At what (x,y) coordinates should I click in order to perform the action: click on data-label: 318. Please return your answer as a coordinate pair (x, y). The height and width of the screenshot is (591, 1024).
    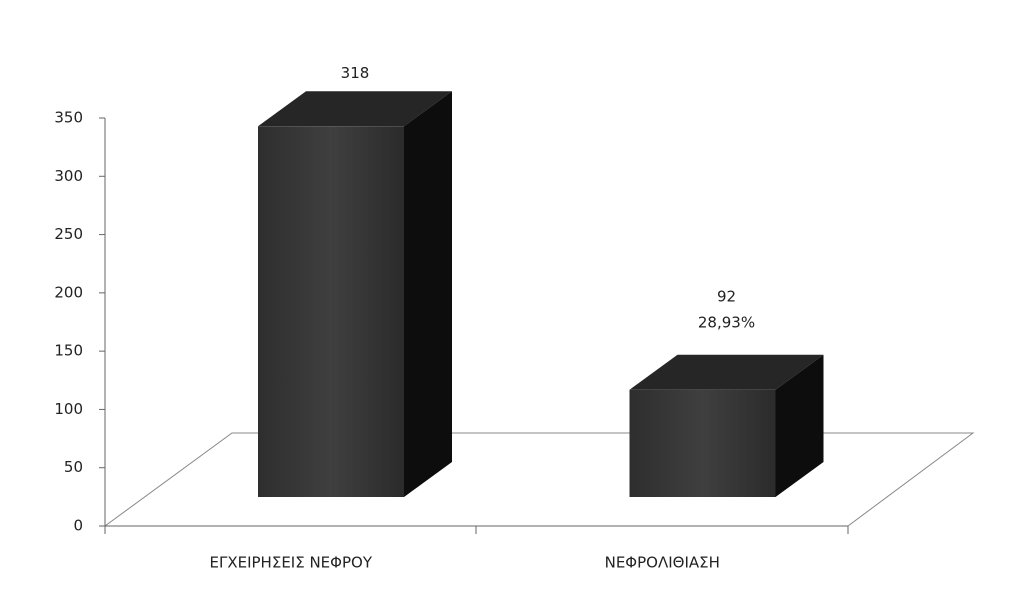
    Looking at the image, I should click on (355, 73).